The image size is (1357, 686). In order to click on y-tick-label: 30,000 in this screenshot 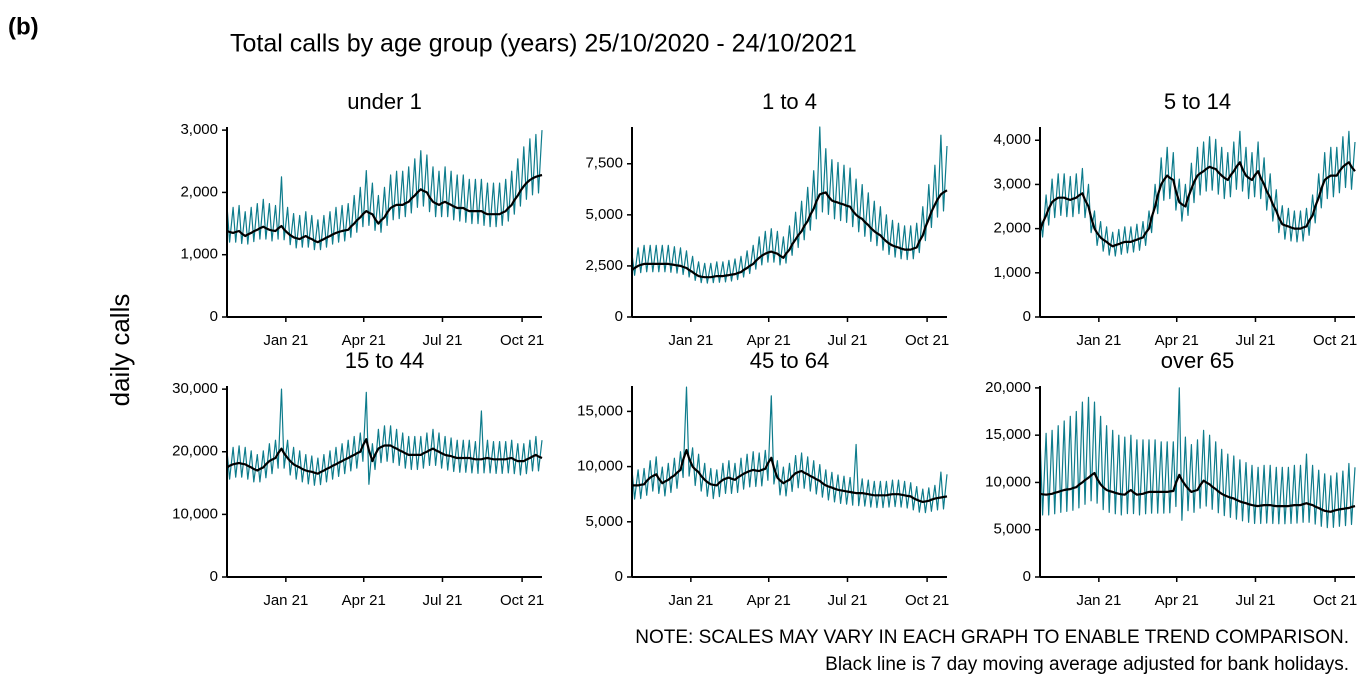, I will do `click(195, 388)`.